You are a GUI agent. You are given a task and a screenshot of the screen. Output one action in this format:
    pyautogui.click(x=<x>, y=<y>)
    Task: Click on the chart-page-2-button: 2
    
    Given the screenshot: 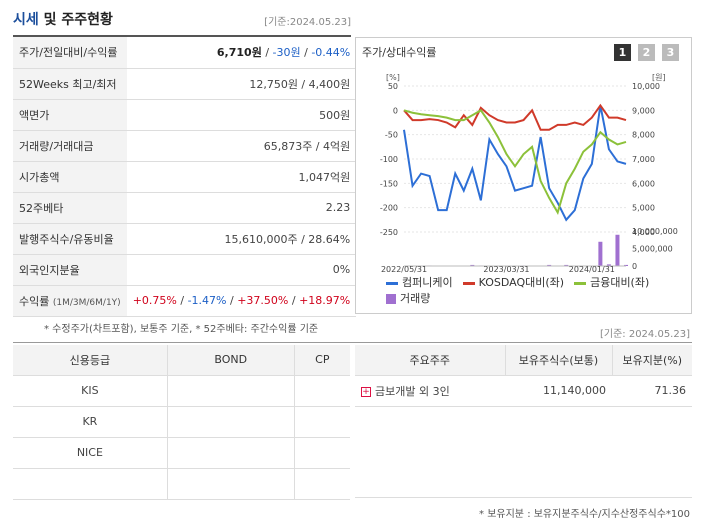 What is the action you would take?
    pyautogui.click(x=646, y=52)
    